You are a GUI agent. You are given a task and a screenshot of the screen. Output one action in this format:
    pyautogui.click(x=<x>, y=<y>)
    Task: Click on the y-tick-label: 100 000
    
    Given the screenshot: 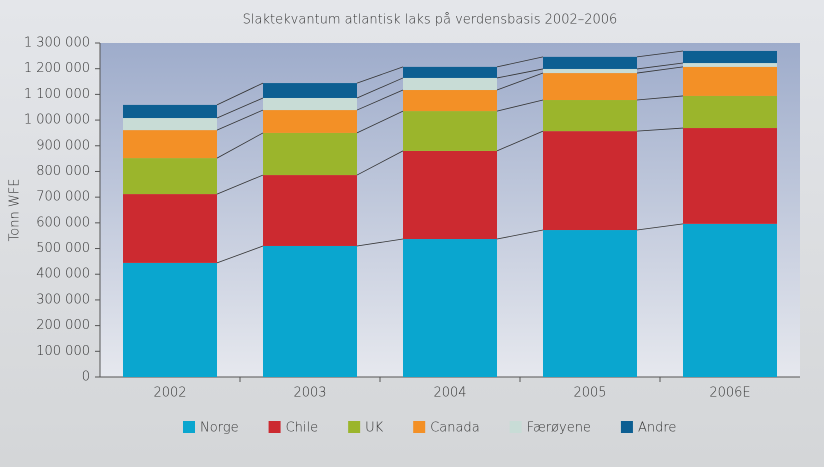 What is the action you would take?
    pyautogui.click(x=63, y=351)
    